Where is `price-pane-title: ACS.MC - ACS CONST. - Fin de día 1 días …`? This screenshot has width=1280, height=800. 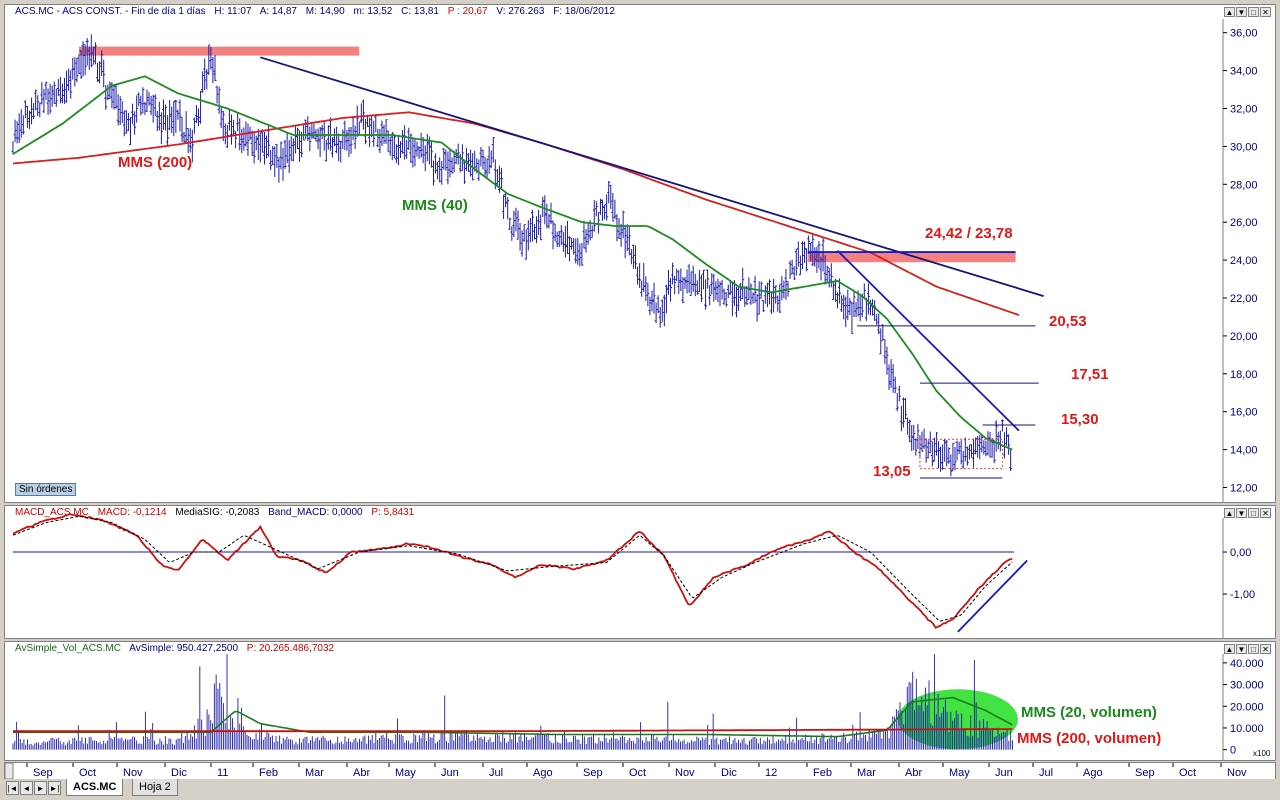 price-pane-title: ACS.MC - ACS CONST. - Fin de día 1 días … is located at coordinates (318, 11).